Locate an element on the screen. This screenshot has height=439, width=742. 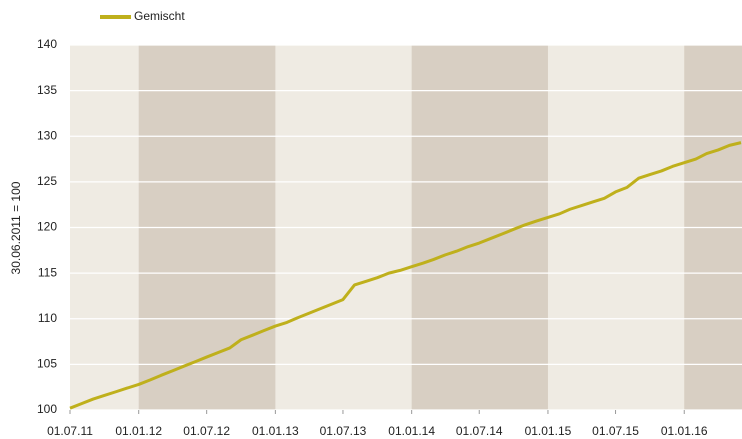
x-tick-label: 01.01.12 is located at coordinates (138, 431).